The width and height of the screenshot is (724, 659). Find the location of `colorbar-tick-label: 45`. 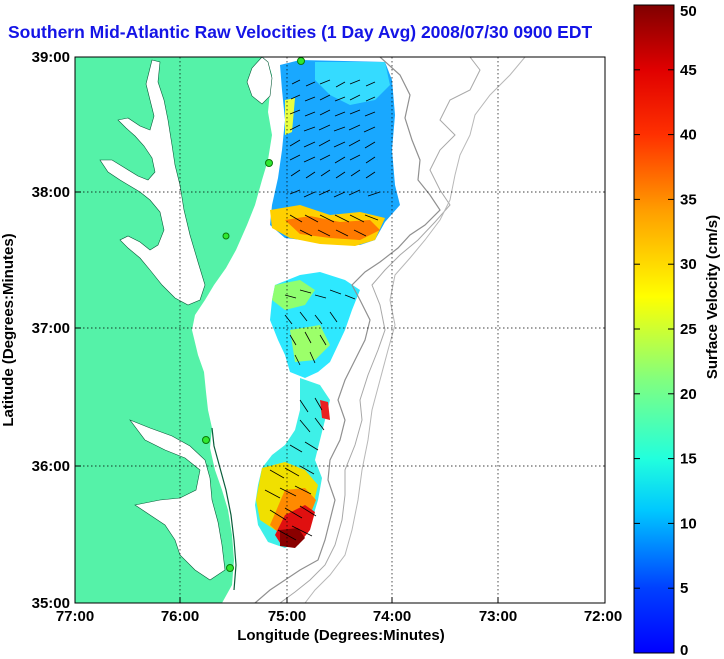

colorbar-tick-label: 45 is located at coordinates (688, 70).